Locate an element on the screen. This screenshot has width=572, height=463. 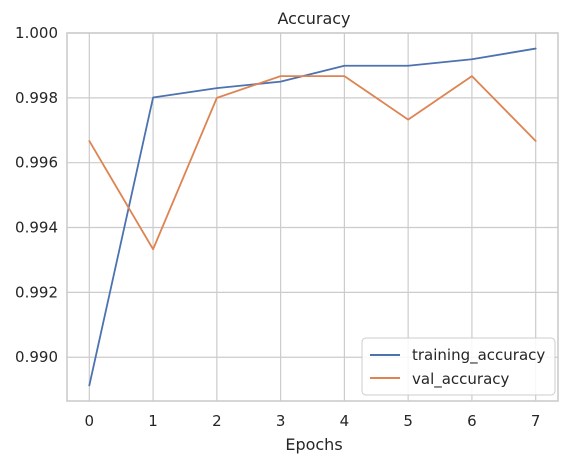
legend-label-training-accuracy: training_accuracy is located at coordinates (478, 355).